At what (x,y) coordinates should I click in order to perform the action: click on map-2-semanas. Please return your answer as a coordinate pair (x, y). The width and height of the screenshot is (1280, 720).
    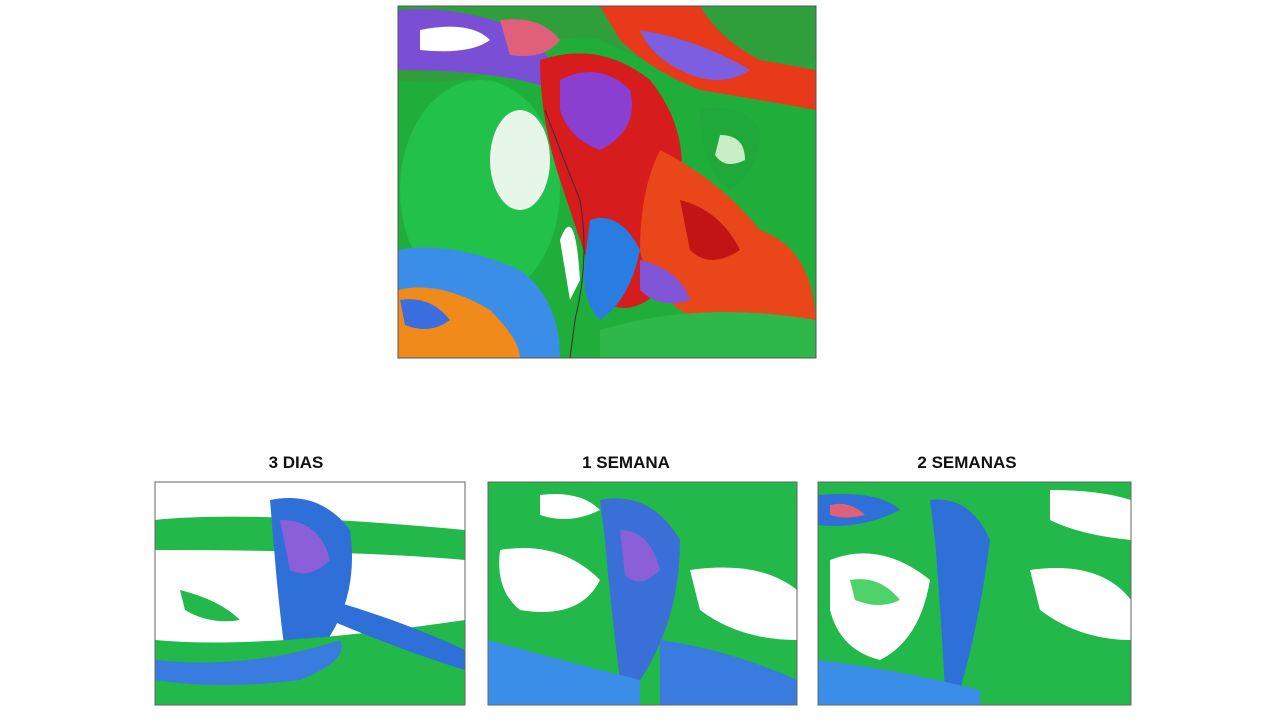
    Looking at the image, I should click on (974, 593).